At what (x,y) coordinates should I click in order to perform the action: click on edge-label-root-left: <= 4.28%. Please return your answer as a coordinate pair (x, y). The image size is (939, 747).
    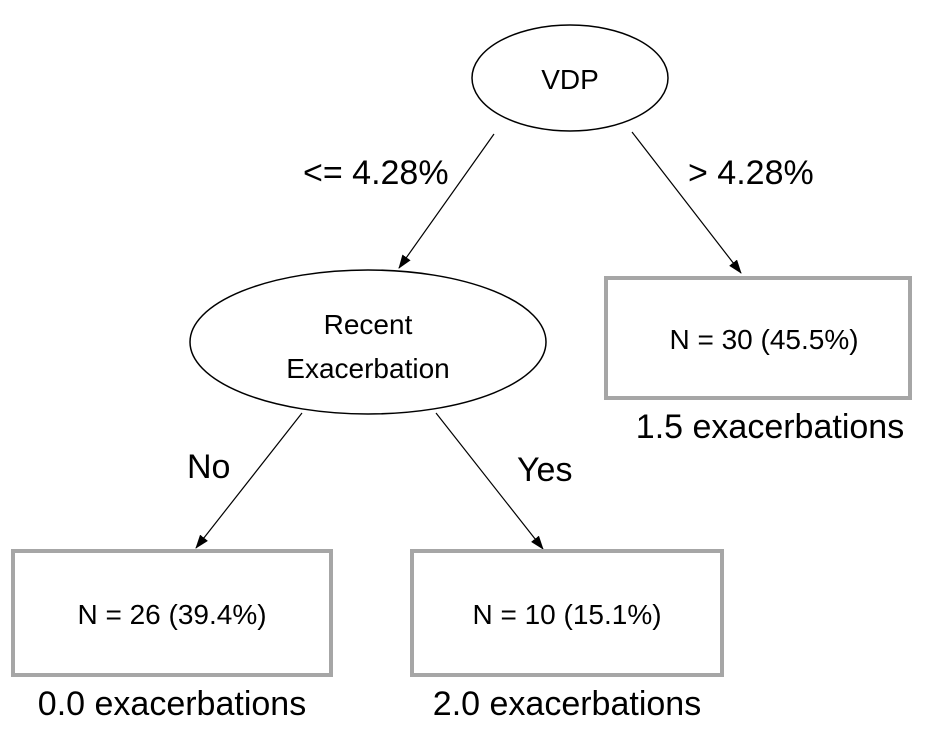
    Looking at the image, I should click on (376, 173).